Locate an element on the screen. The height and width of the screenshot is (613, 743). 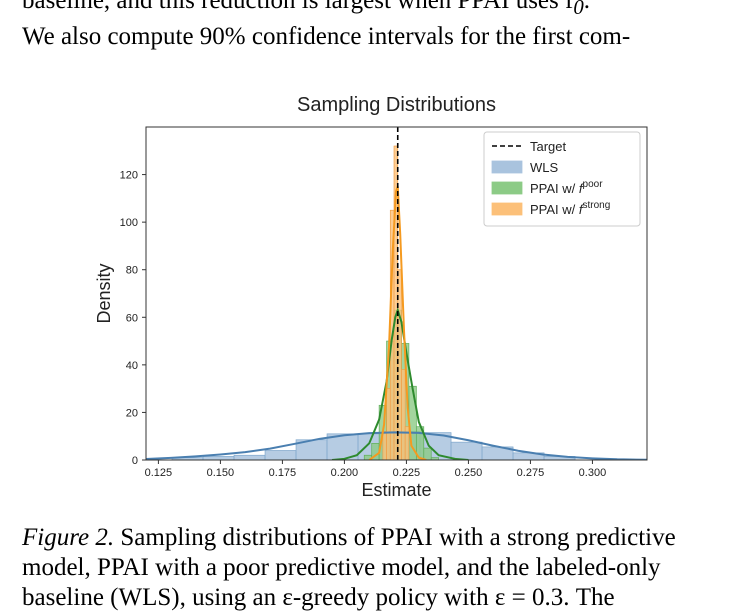
x-tick-label: 0.125 is located at coordinates (159, 473).